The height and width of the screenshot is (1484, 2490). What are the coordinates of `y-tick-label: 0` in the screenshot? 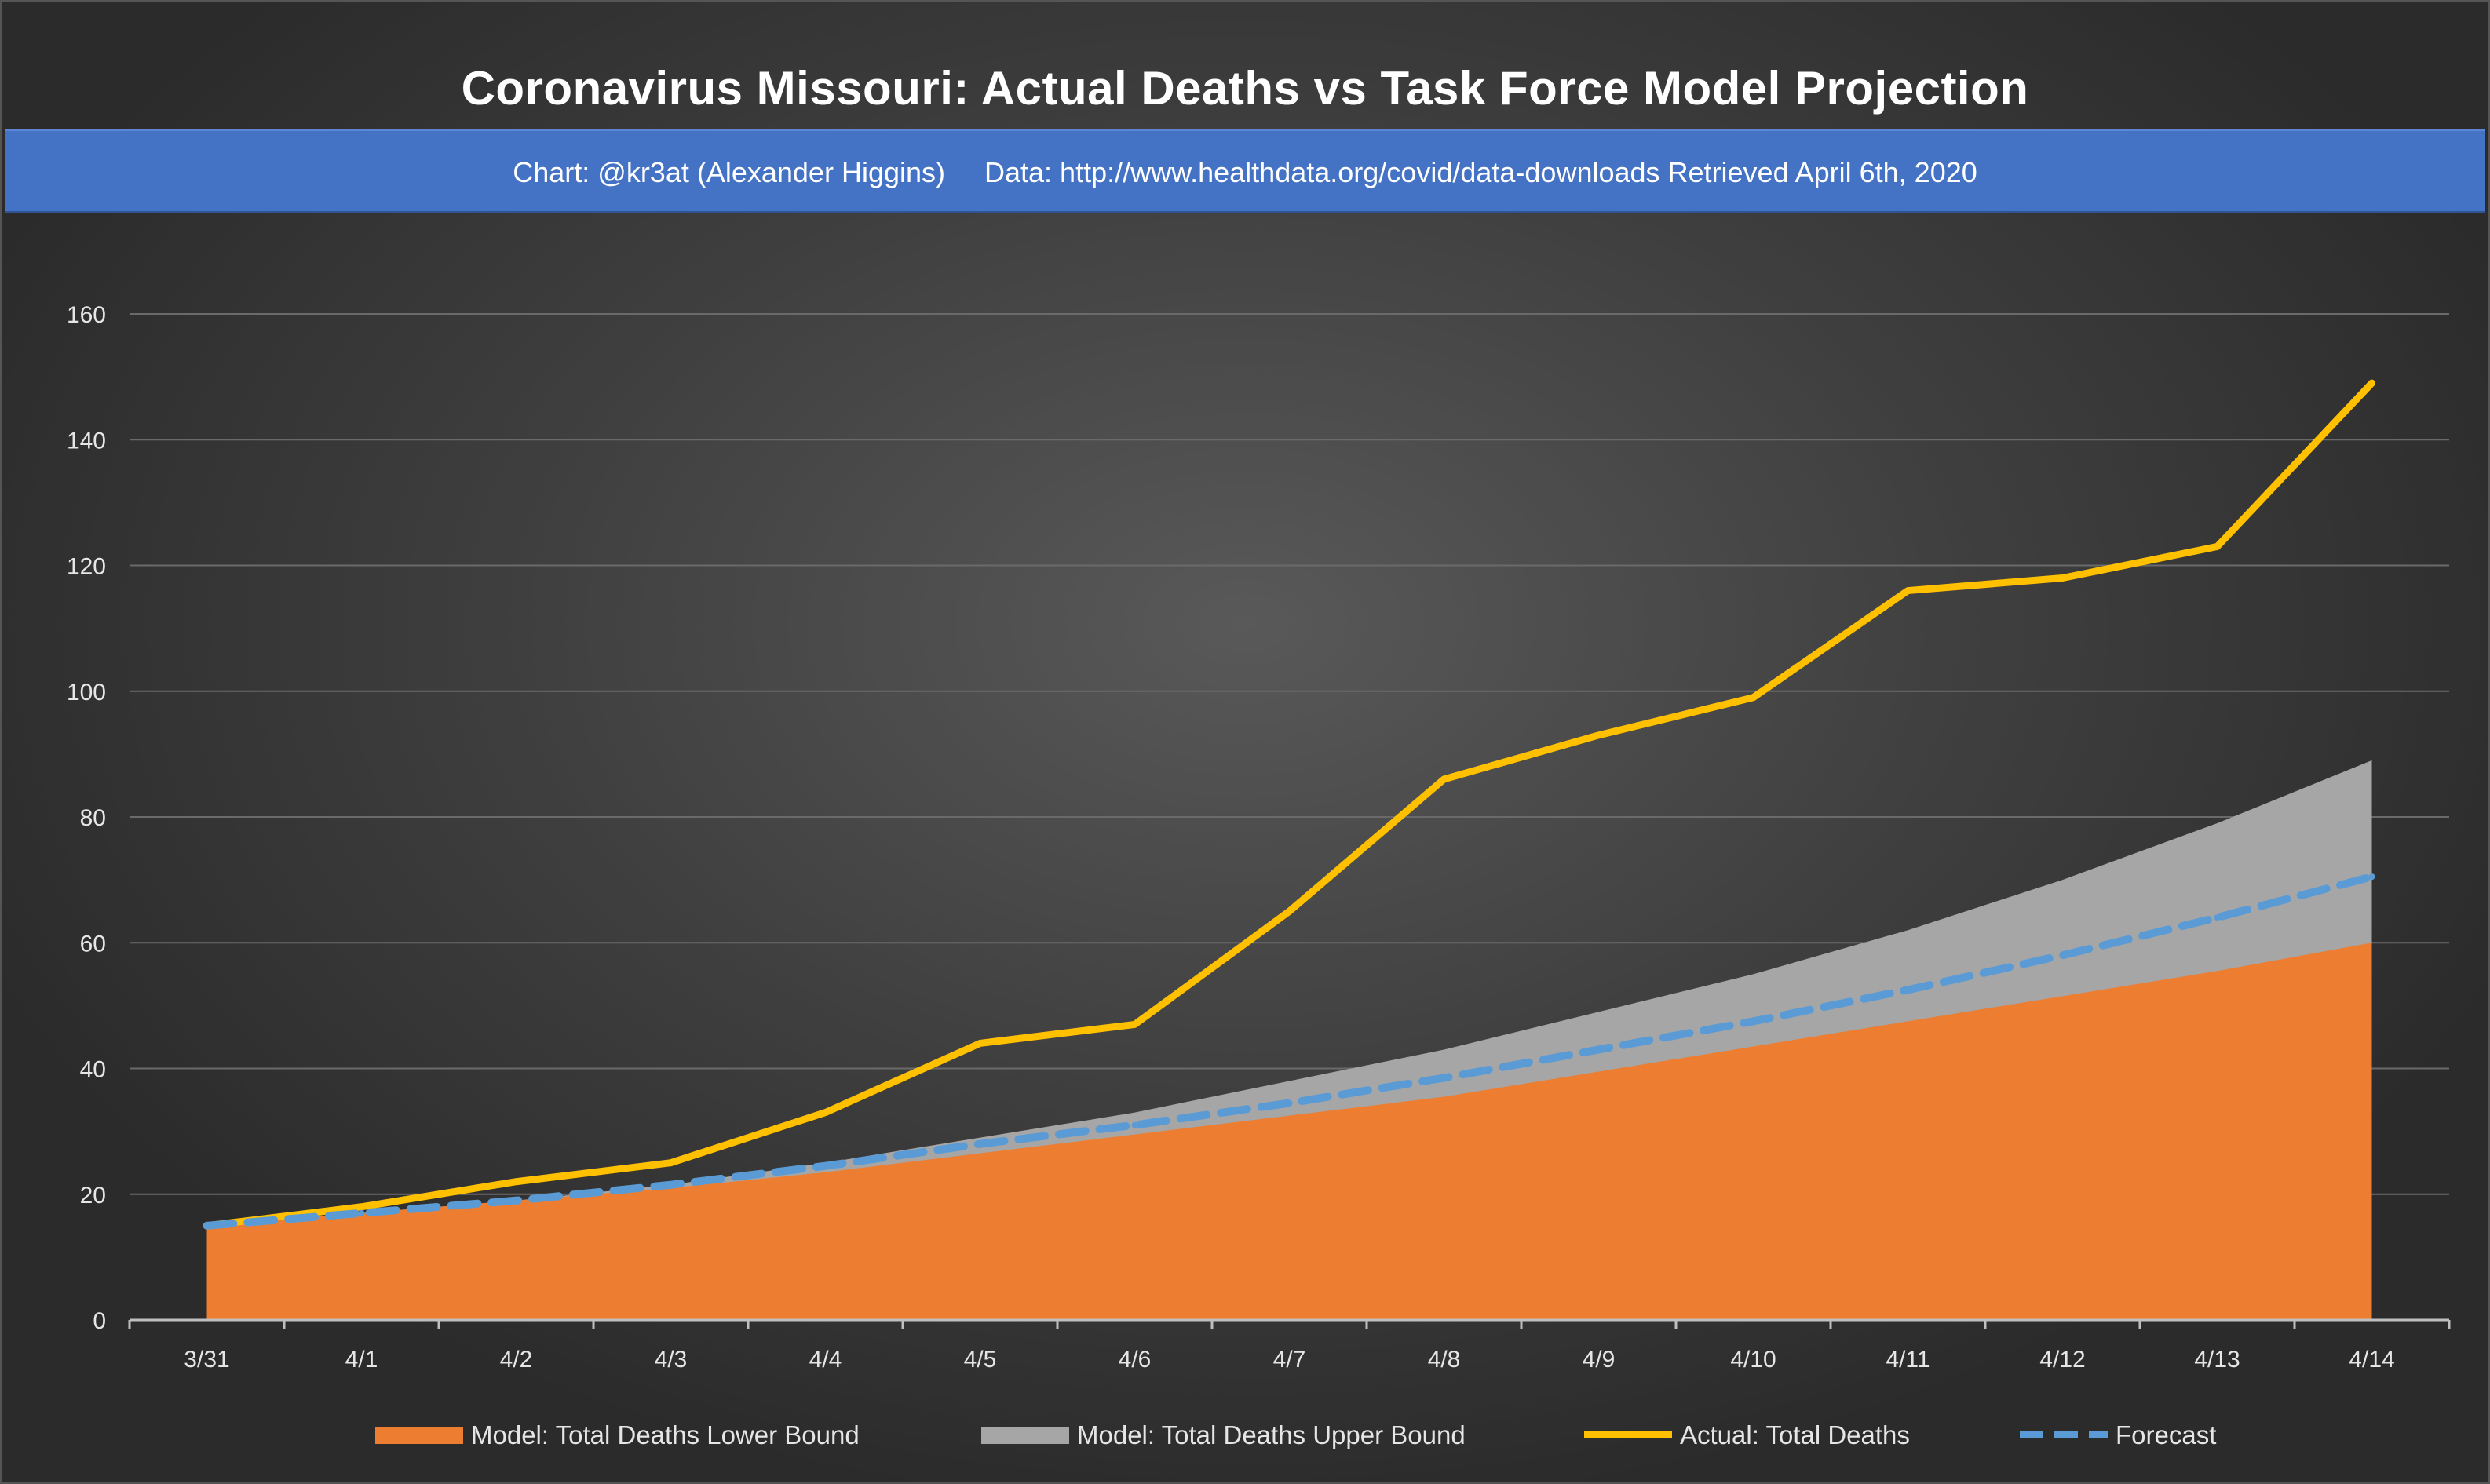 It's located at (99, 1321).